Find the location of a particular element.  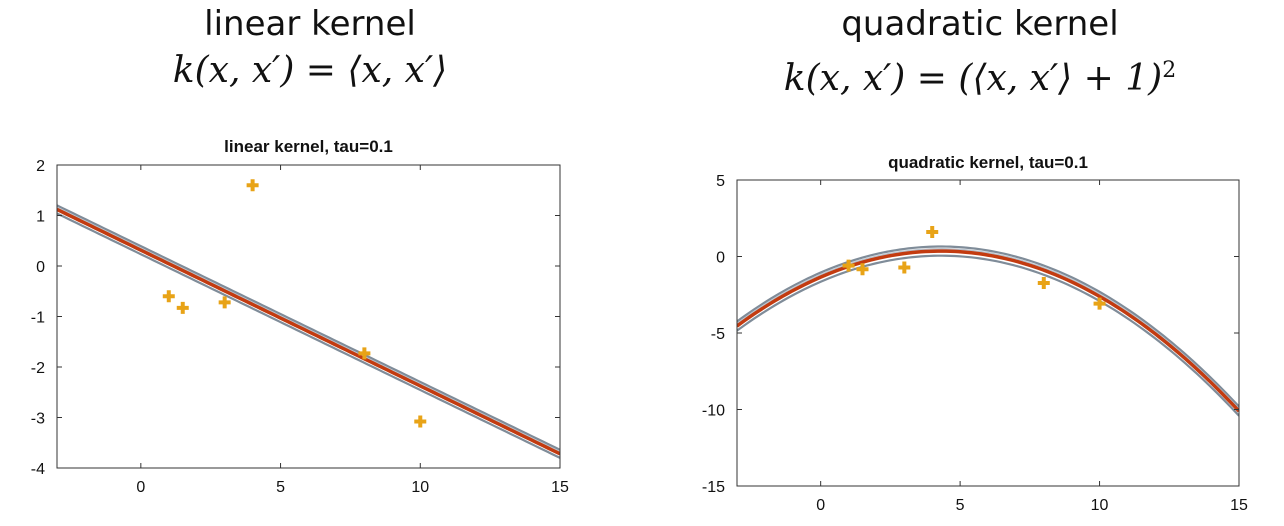

kernel-formula: k(x, x′) = (⟨x, x′⟩ + 1)2 is located at coordinates (980, 75).